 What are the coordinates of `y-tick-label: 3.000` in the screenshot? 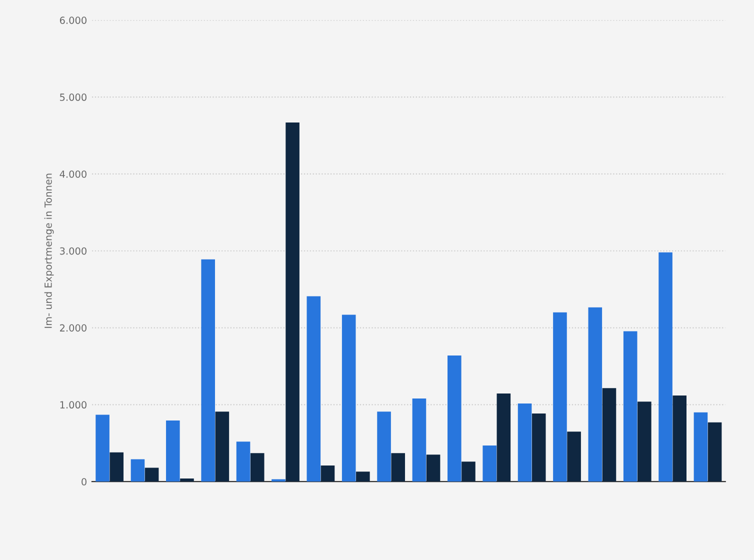 It's located at (73, 251).